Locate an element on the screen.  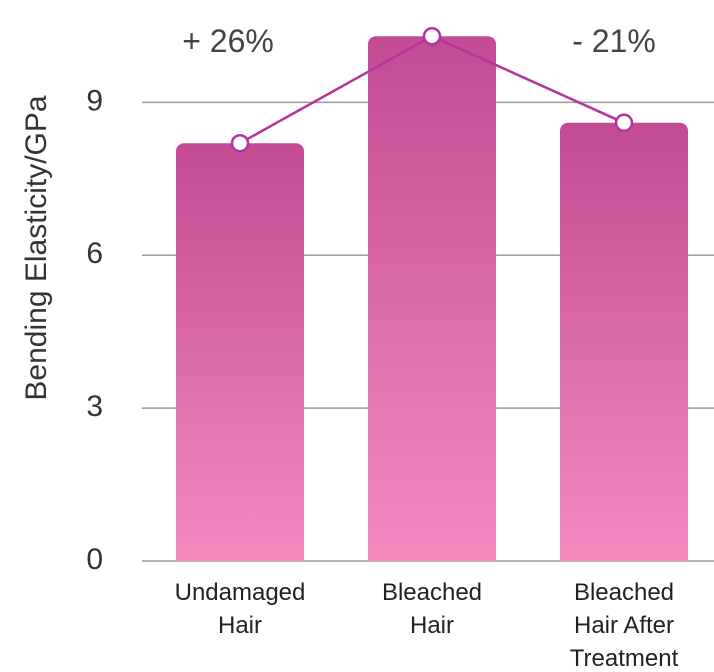
y-tick-label: 6 is located at coordinates (94, 253).